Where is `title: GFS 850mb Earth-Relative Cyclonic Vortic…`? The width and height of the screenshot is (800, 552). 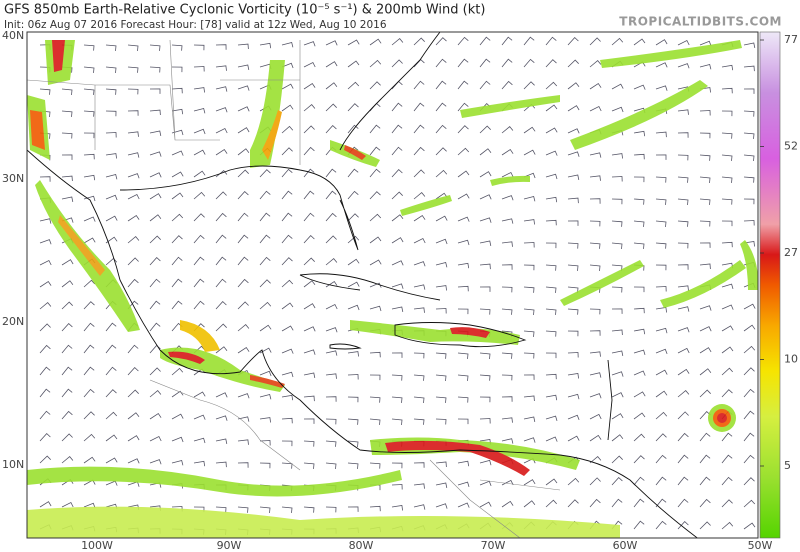 title: GFS 850mb Earth-Relative Cyclonic Vortic… is located at coordinates (244, 10).